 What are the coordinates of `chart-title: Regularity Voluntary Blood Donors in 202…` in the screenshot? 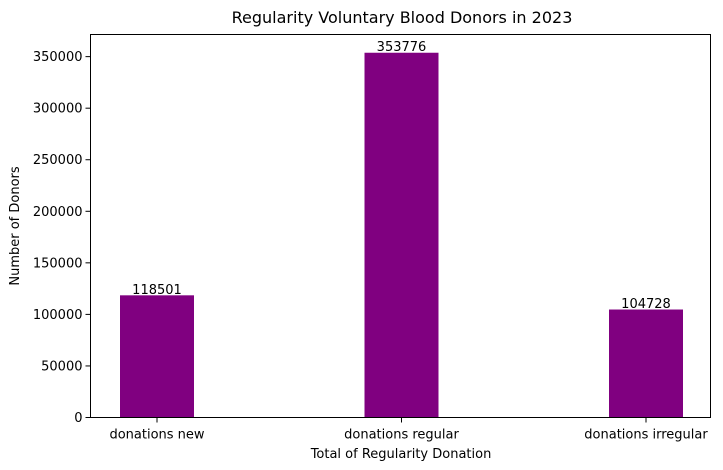 It's located at (402, 17).